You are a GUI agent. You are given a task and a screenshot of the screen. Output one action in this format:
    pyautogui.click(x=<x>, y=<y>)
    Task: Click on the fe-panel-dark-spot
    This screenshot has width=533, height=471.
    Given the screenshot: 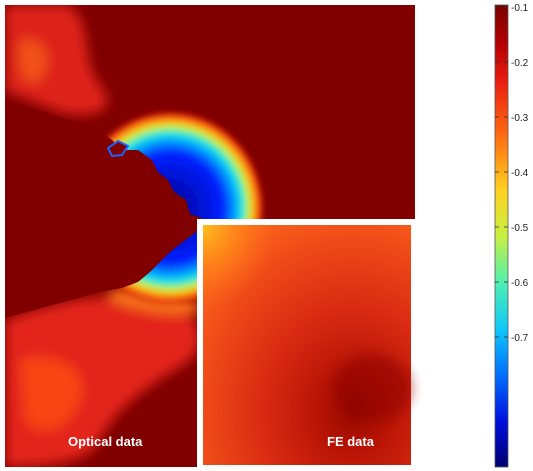 What is the action you would take?
    pyautogui.click(x=372, y=388)
    